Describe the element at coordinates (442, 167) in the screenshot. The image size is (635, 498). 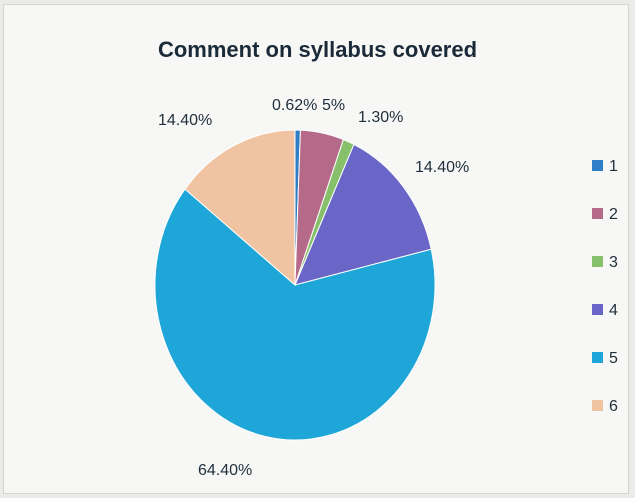
I see `data-label-4: 14.40%` at that location.